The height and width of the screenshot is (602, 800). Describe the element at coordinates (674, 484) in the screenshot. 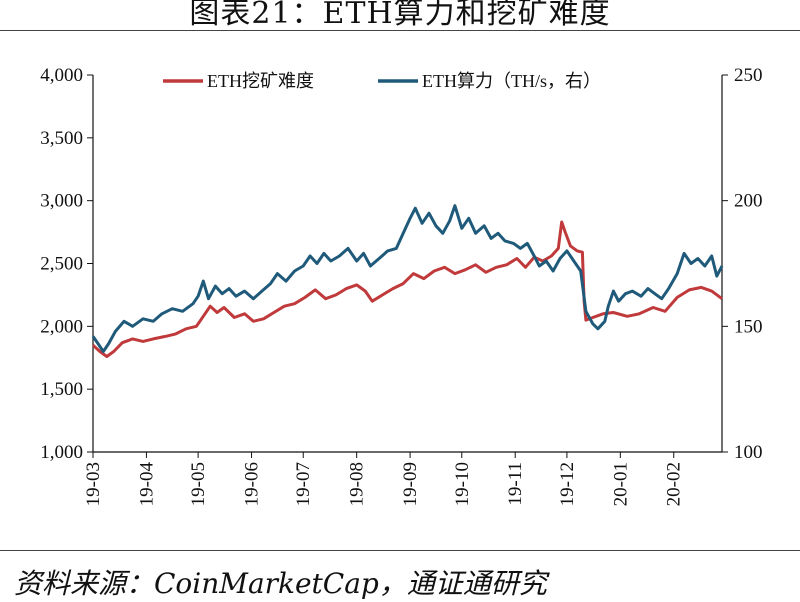

I see `x-tick-label: 20-02` at that location.